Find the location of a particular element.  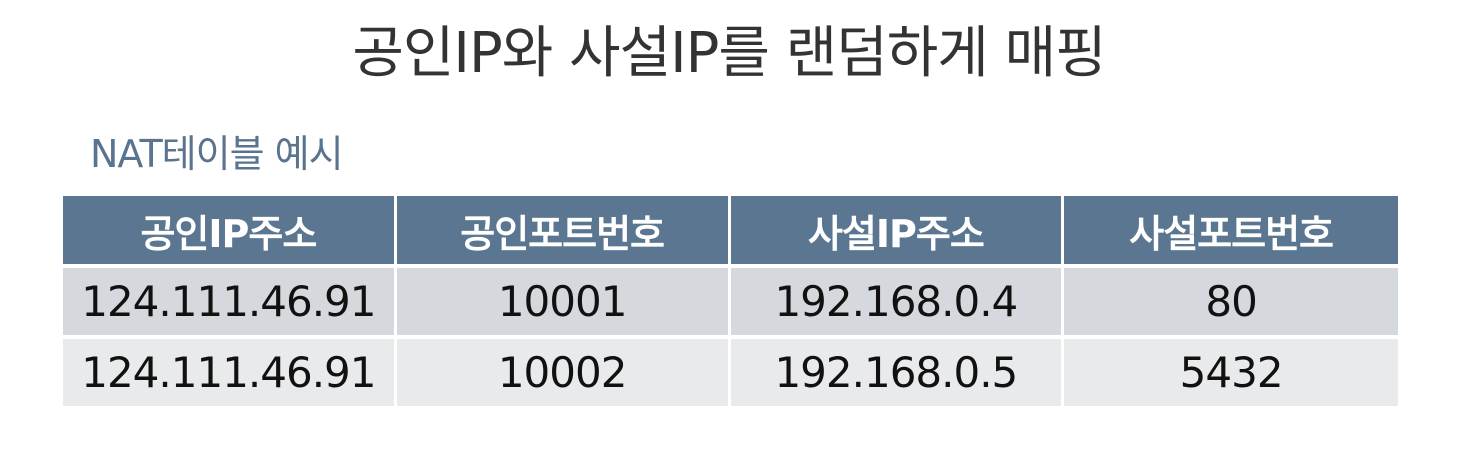

header-public-ip: 공인IP주소 is located at coordinates (230, 232).